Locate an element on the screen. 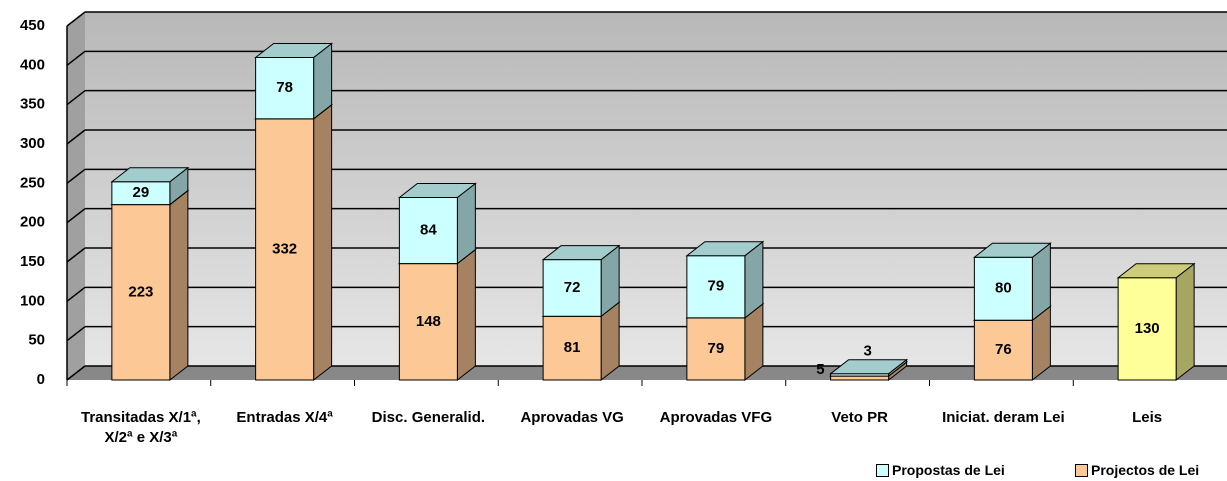 The image size is (1227, 481). x-tick-label: Transitadas X/1ª, X/2ª e X/3ª is located at coordinates (140, 427).